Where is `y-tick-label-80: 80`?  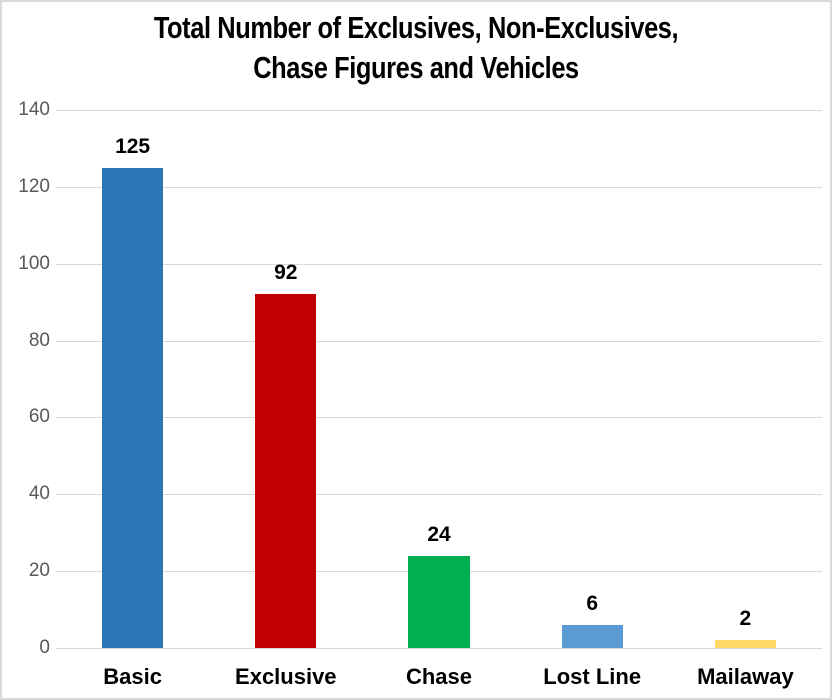
y-tick-label-80: 80 is located at coordinates (39, 340).